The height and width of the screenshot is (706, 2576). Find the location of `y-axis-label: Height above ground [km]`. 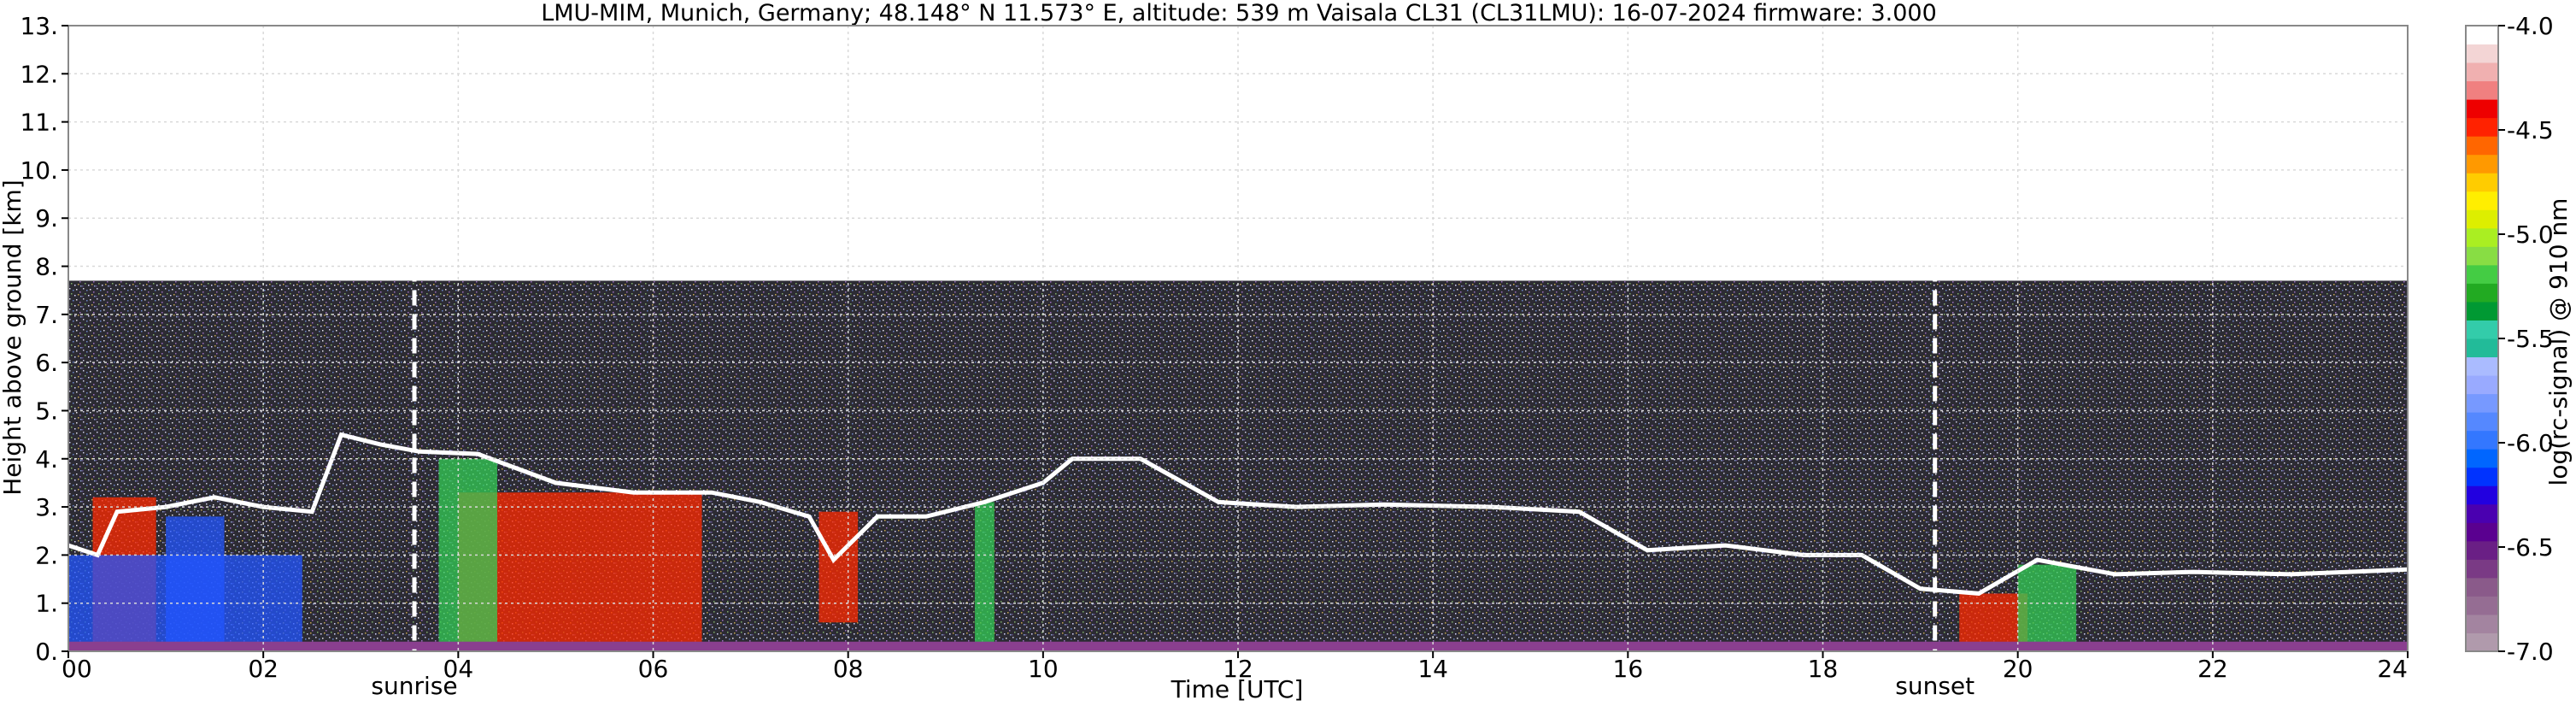

y-axis-label: Height above ground [km] is located at coordinates (13, 337).